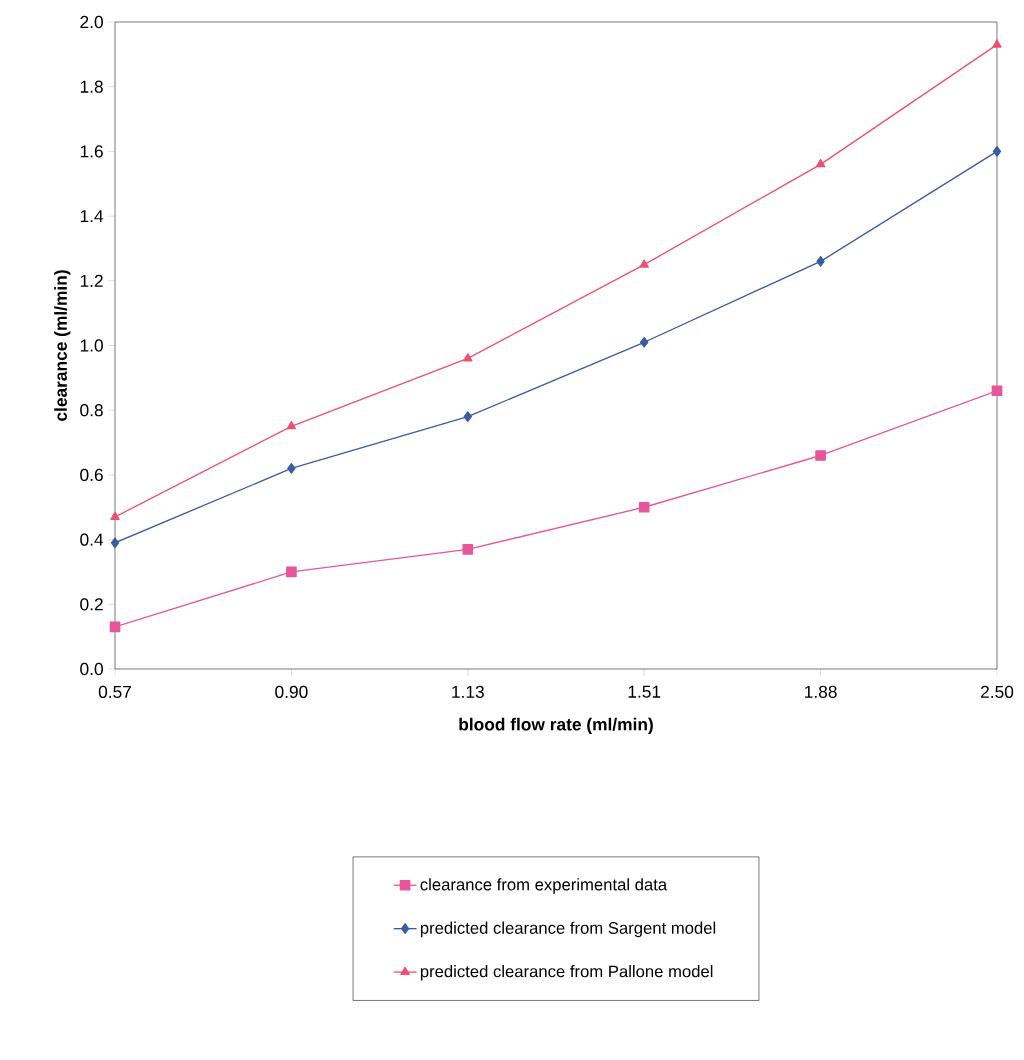 The width and height of the screenshot is (1024, 1060). Describe the element at coordinates (556, 725) in the screenshot. I see `x-axis-title: blood flow rate (ml/min)` at that location.